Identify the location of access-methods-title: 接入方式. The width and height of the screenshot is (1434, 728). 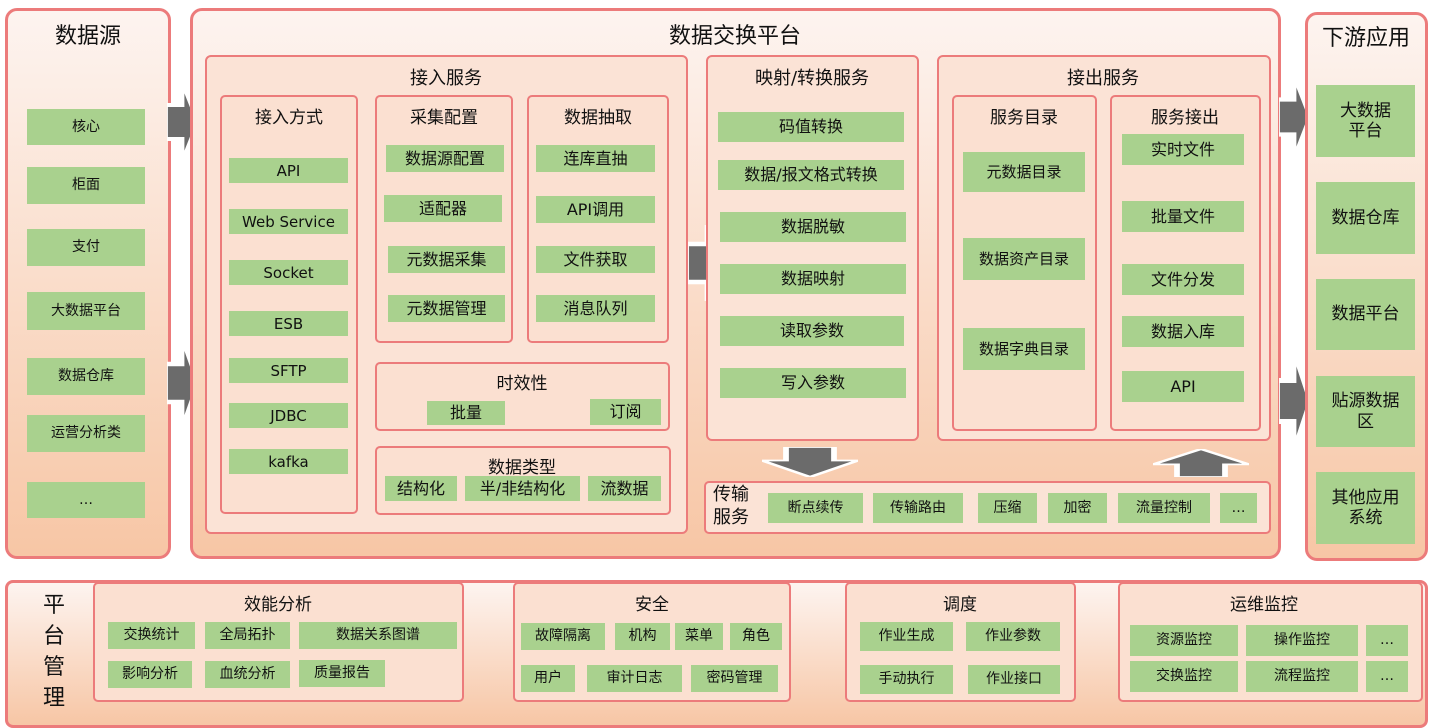
(289, 118).